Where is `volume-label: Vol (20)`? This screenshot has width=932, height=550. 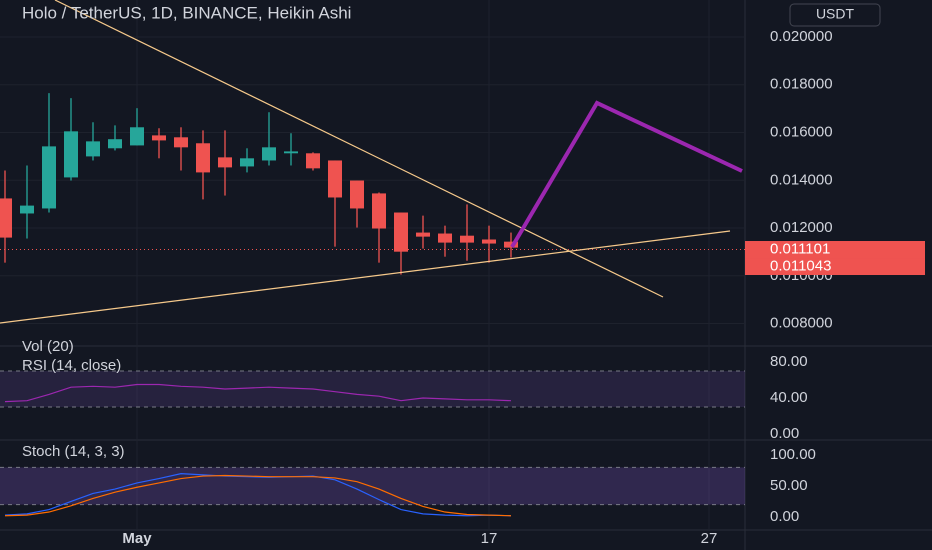 volume-label: Vol (20) is located at coordinates (48, 346).